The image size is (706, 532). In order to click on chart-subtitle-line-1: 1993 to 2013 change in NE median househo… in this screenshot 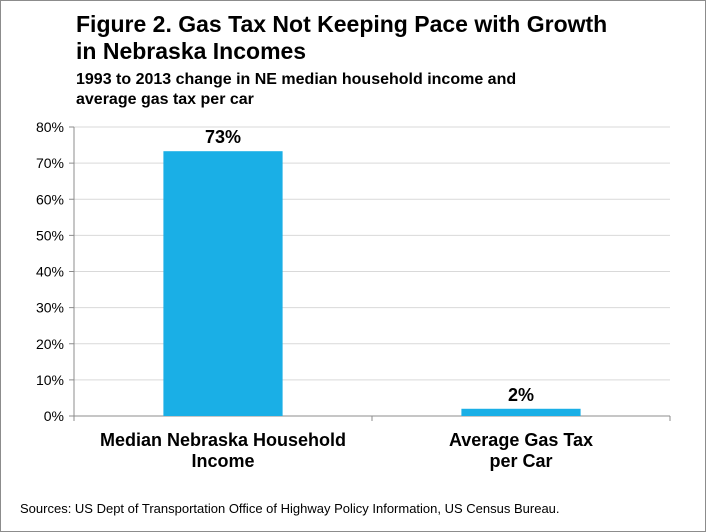, I will do `click(296, 79)`.